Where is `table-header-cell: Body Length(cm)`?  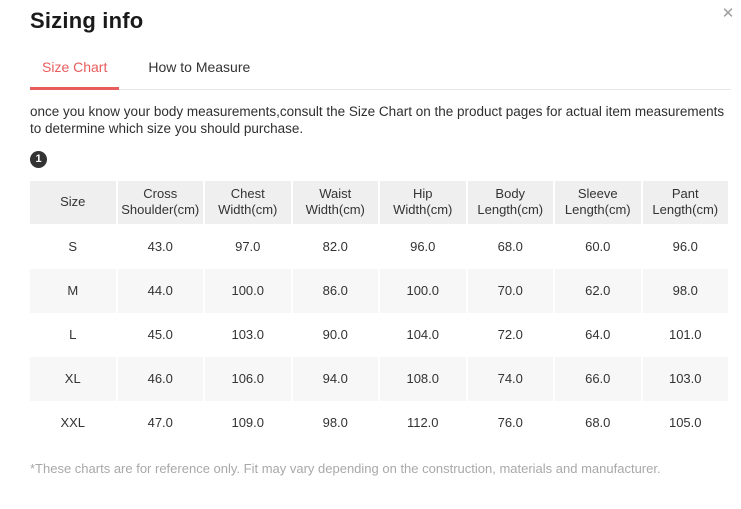 table-header-cell: Body Length(cm) is located at coordinates (510, 202).